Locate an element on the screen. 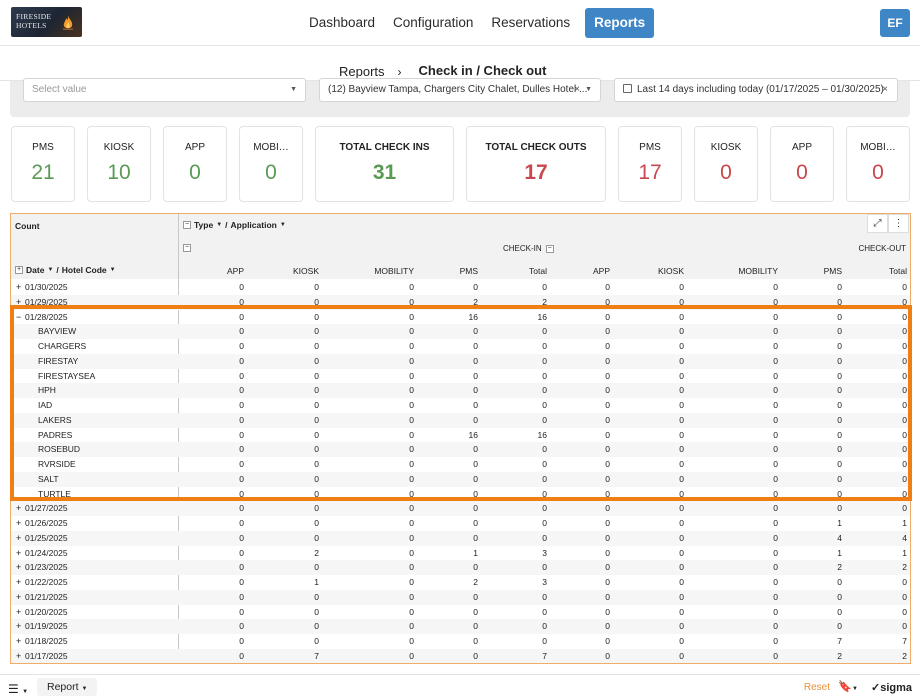 This screenshot has height=699, width=920. breadcrumb-reports: Reports is located at coordinates (362, 71).